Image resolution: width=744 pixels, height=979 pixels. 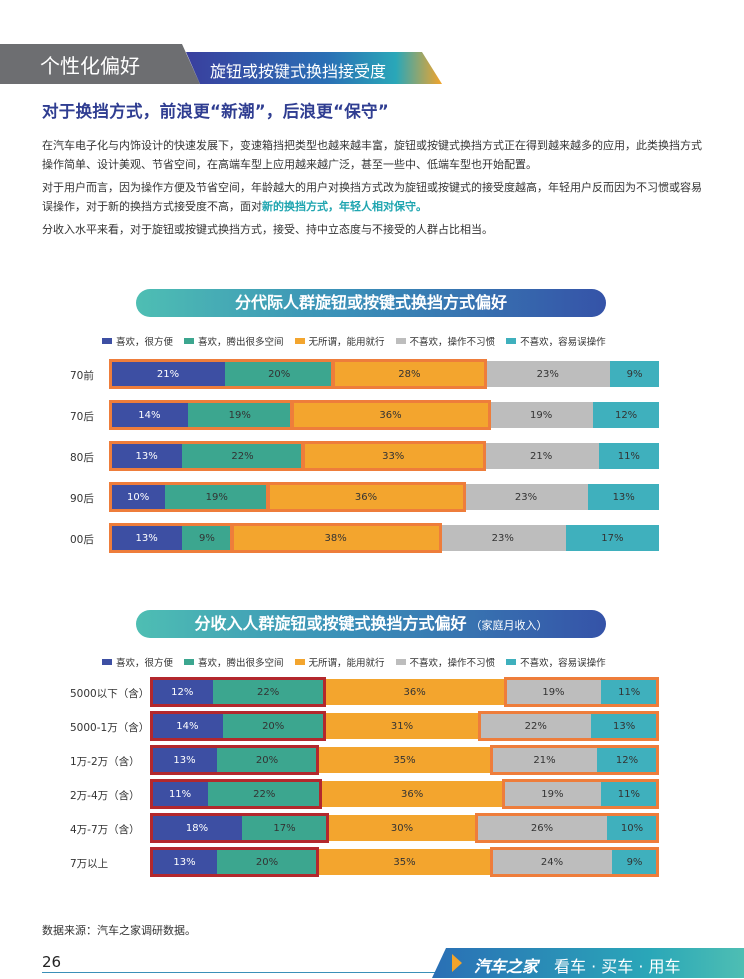 I want to click on stacked-bar: 11% 22% 36% 19% 11%, so click(x=404, y=794).